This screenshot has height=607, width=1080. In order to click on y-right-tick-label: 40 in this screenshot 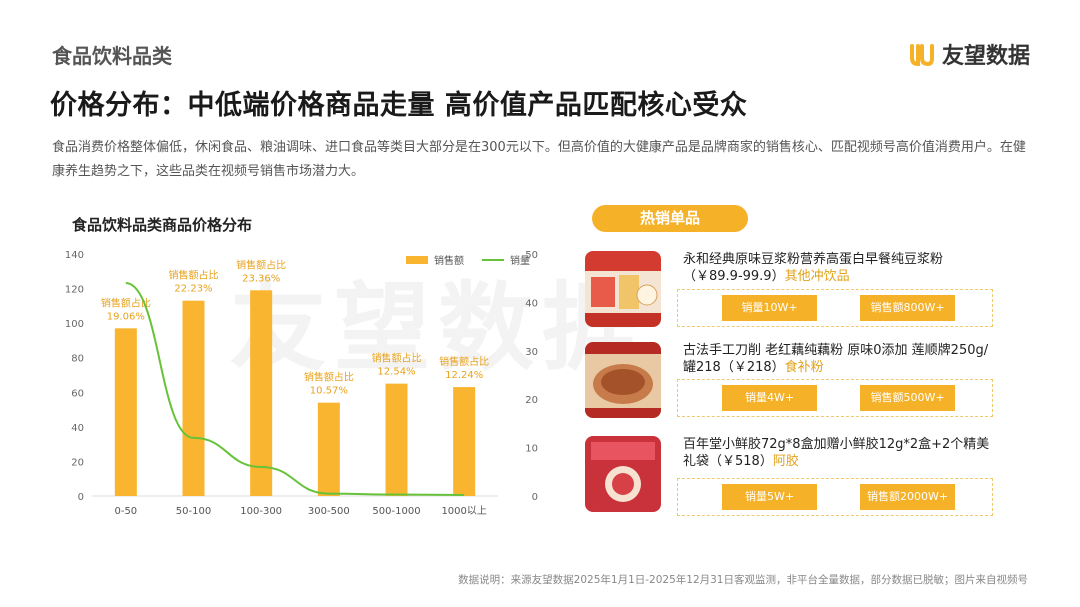, I will do `click(531, 303)`.